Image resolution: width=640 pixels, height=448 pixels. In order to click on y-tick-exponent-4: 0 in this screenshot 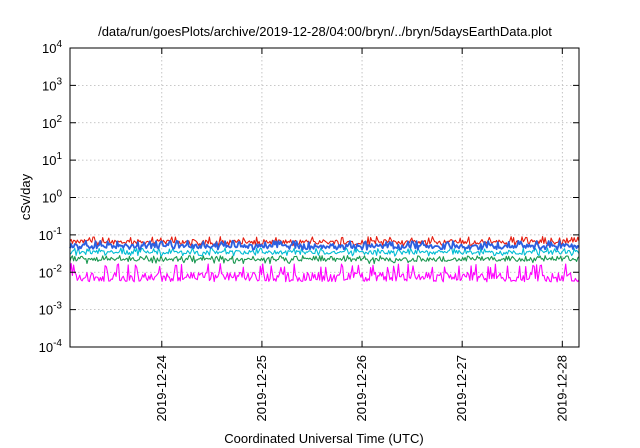, I will do `click(59, 194)`.